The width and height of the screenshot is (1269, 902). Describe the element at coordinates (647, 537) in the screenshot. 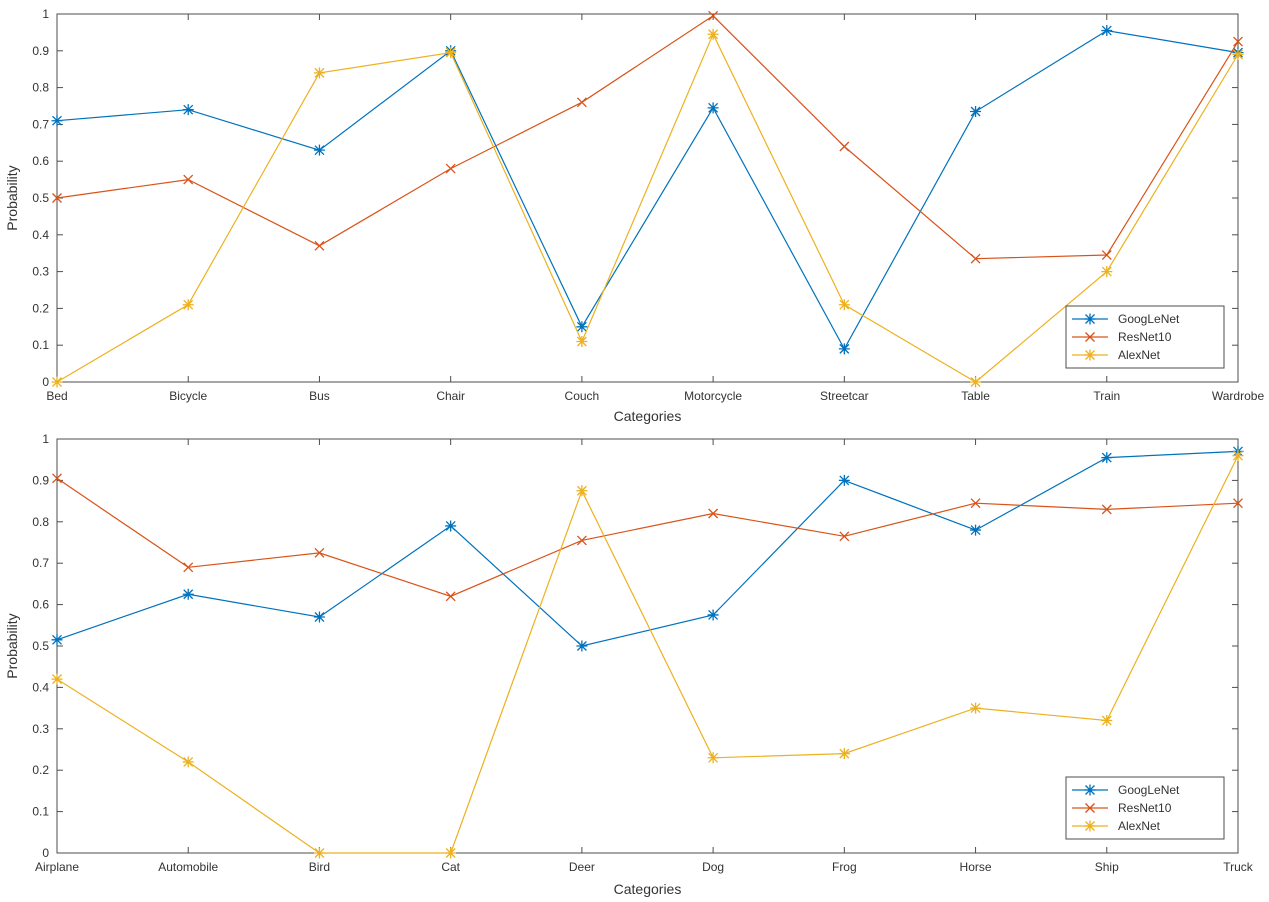

I see `series-resnet10` at that location.